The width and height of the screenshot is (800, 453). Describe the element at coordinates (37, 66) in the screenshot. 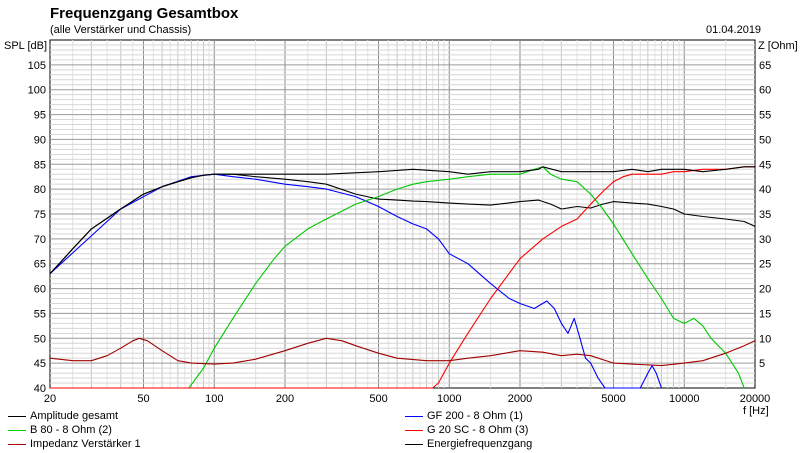

I see `y-left-tick-label: 105` at that location.